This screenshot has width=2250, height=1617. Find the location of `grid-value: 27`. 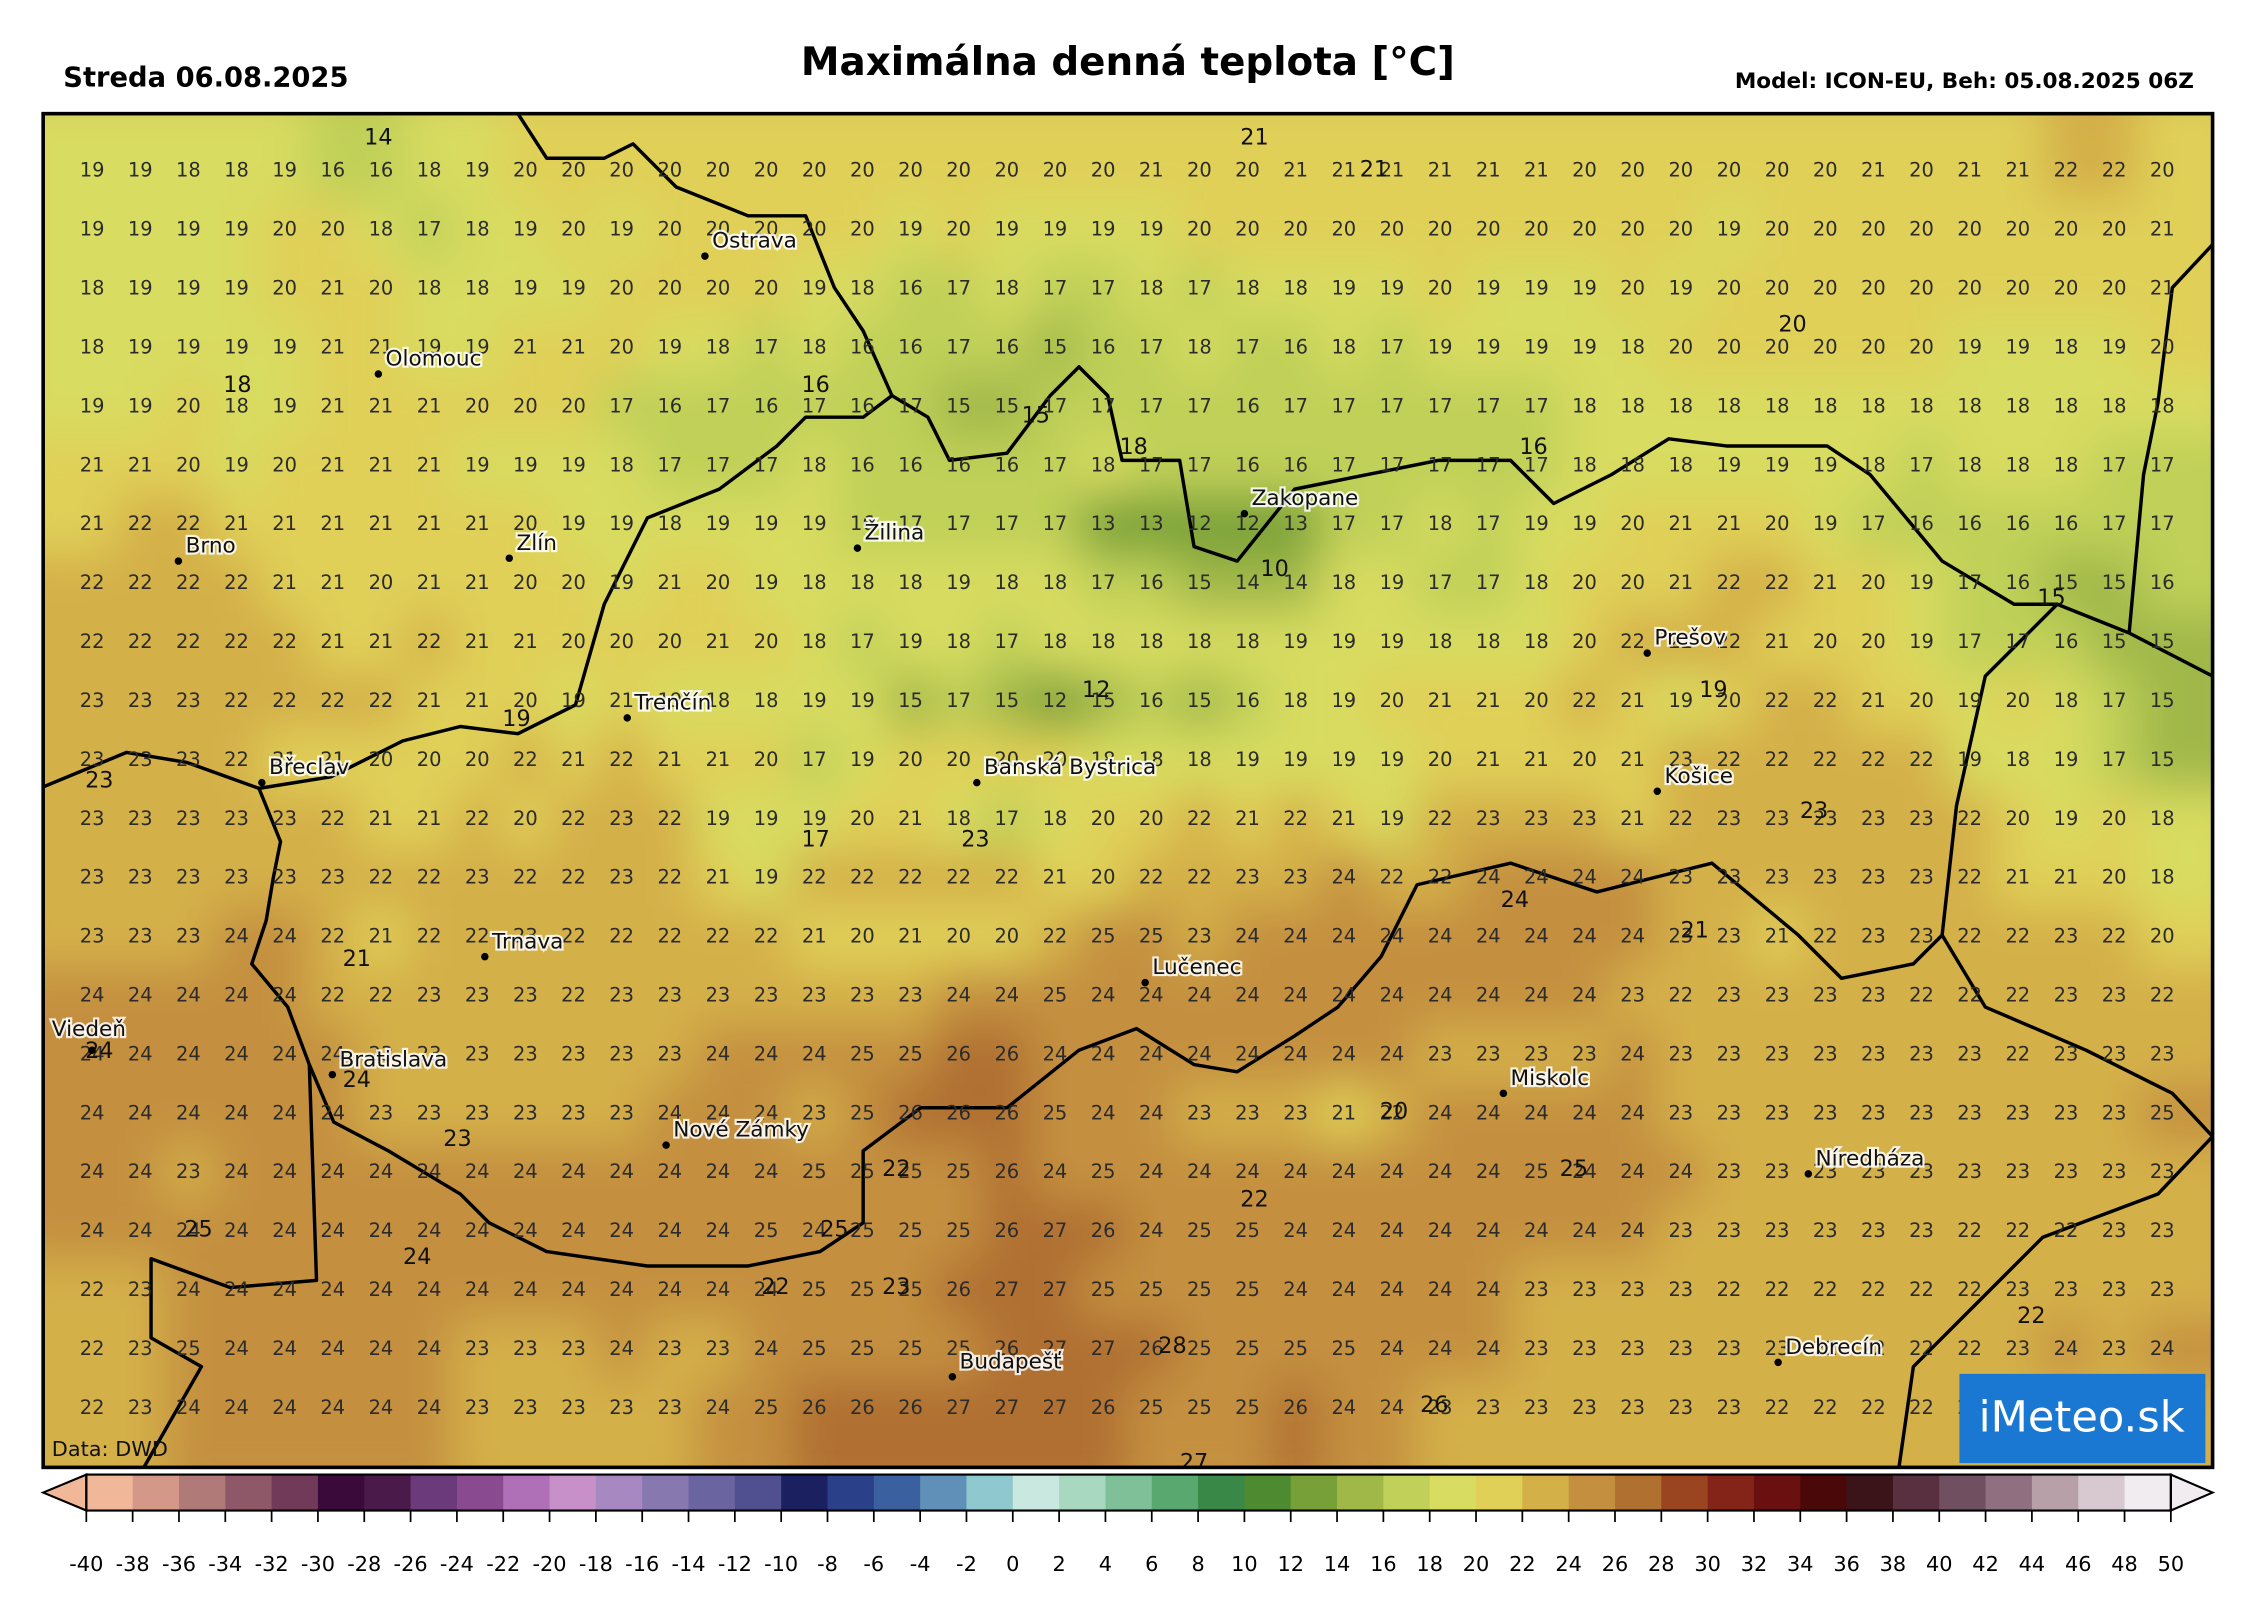

grid-value: 27 is located at coordinates (1055, 1348).